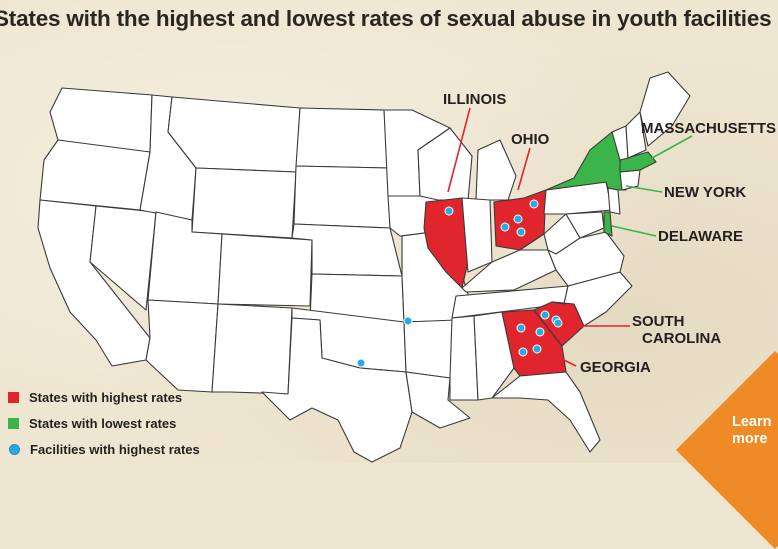  What do you see at coordinates (464, 358) in the screenshot?
I see `state-mississippi` at bounding box center [464, 358].